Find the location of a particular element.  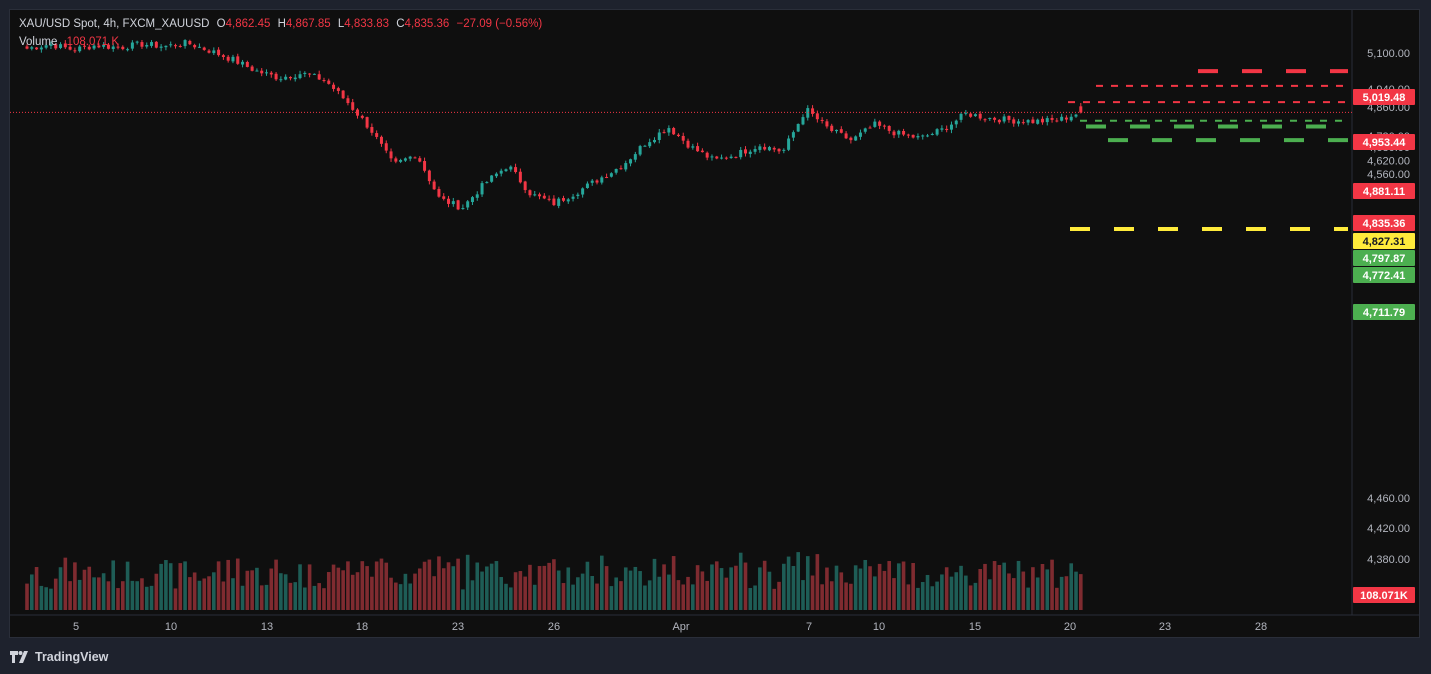

high-value: 4,867.85 is located at coordinates (308, 24).